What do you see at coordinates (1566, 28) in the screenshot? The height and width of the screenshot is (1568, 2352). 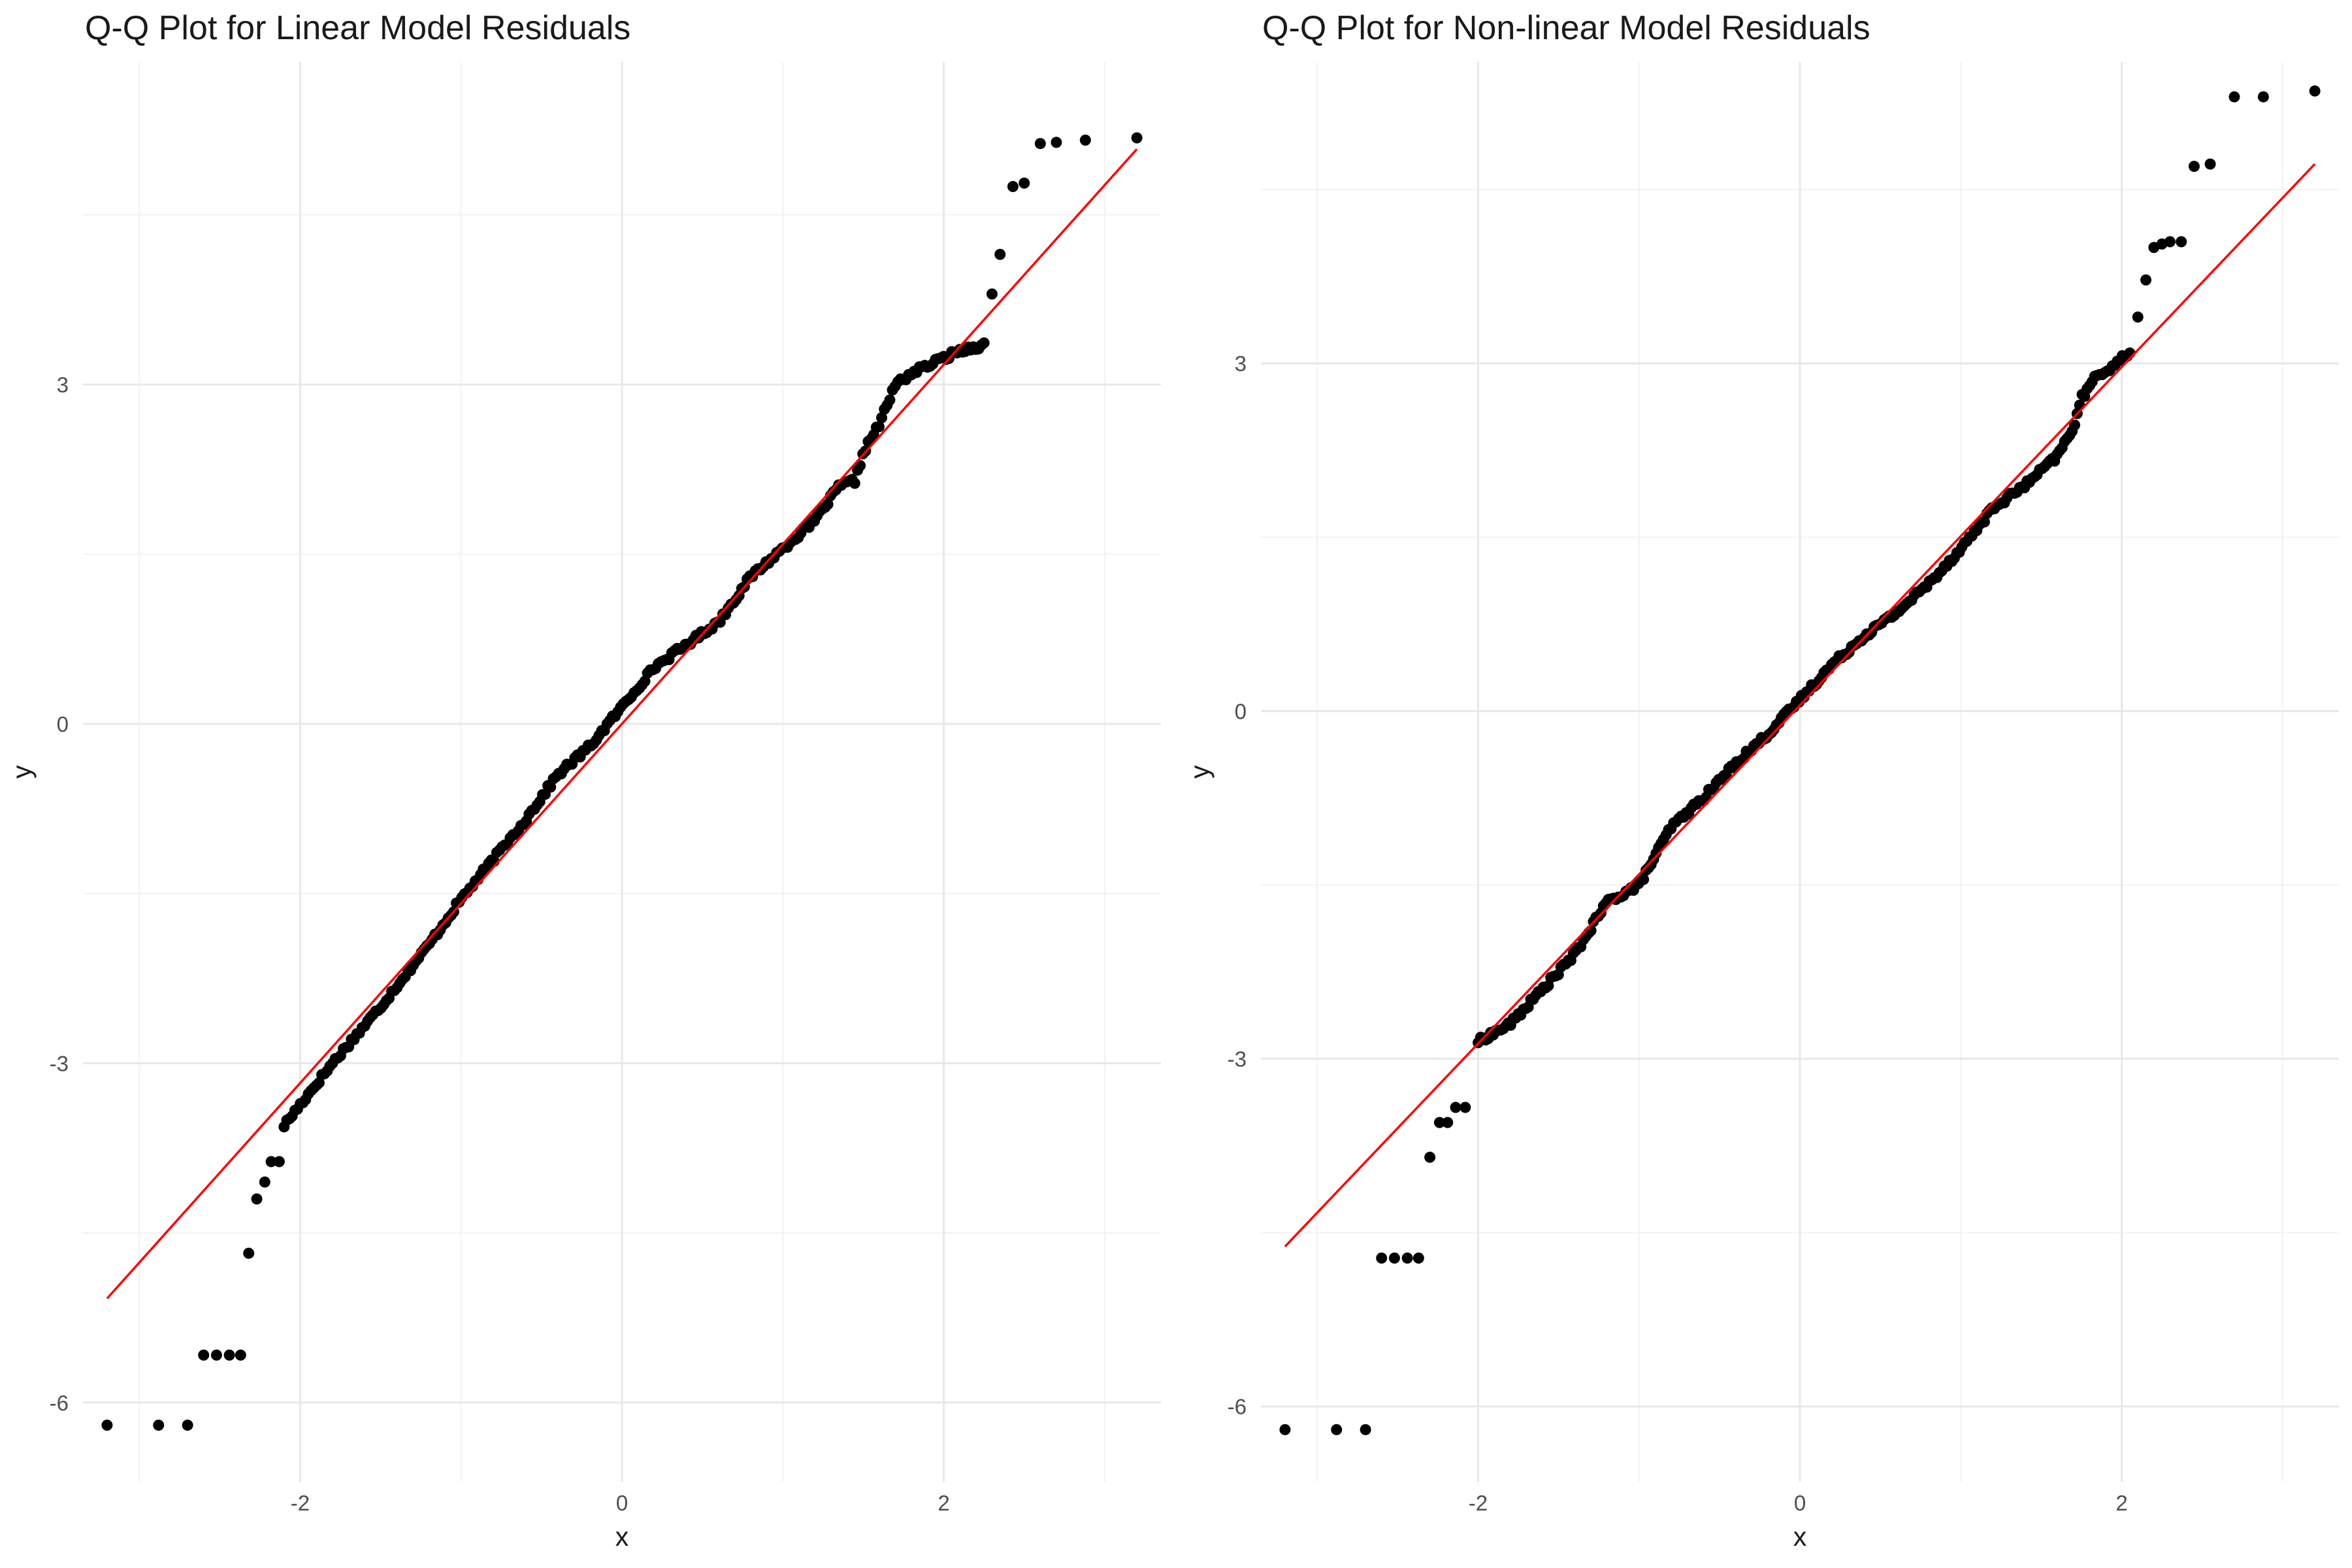 I see `panel-title: Q-Q Plot for Non-linear Model Residuals` at bounding box center [1566, 28].